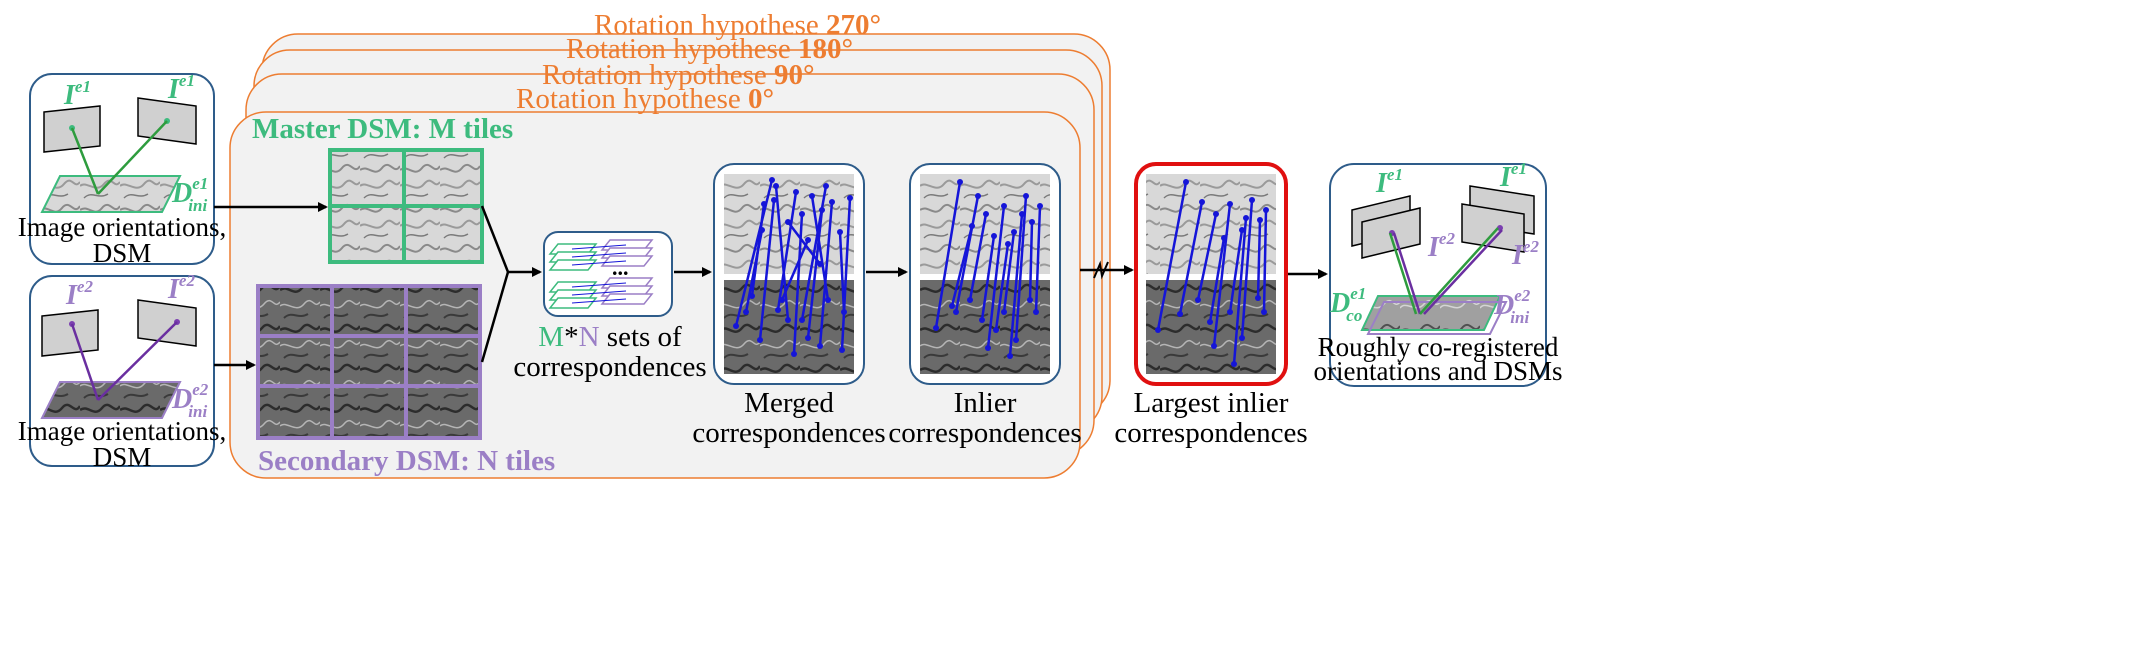 The width and height of the screenshot is (2131, 665). I want to click on hypothesis-label-180: Rotation hypothese 180°, so click(709, 49).